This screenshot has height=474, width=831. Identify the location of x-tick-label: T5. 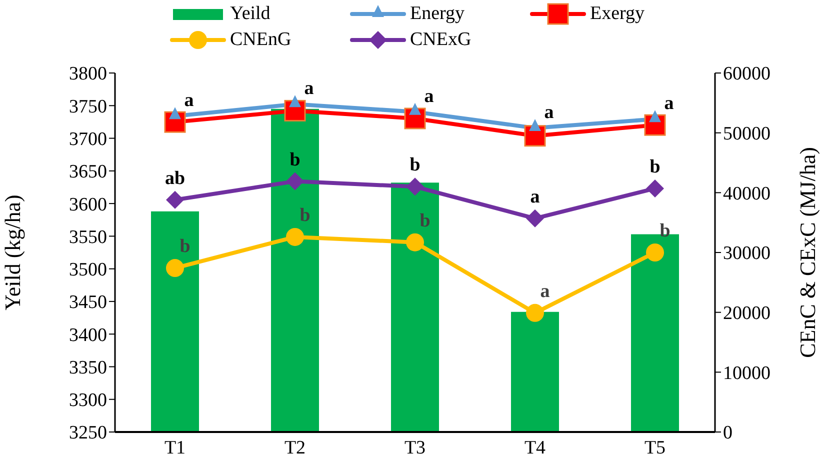
(655, 447).